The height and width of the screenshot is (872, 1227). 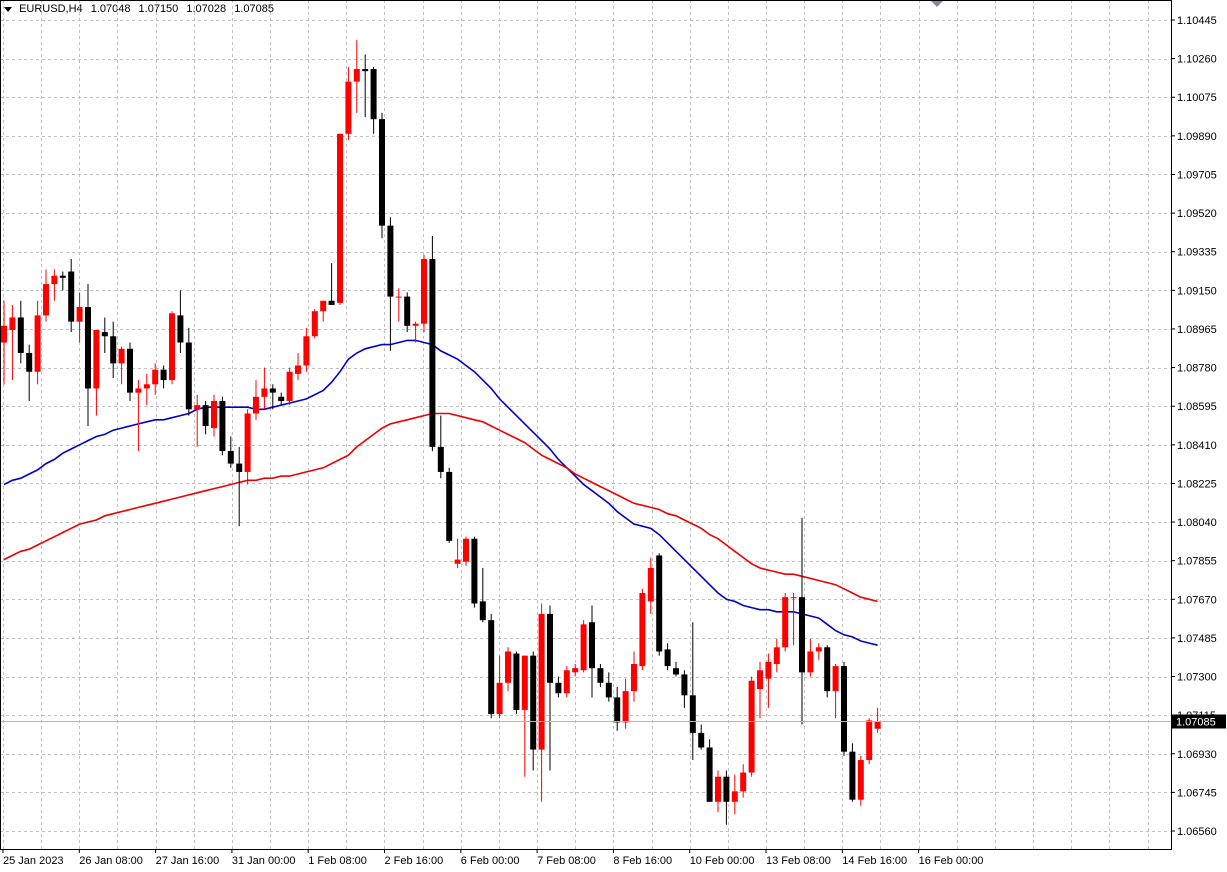 What do you see at coordinates (798, 861) in the screenshot?
I see `x-tick-label: 13 Feb 08:00` at bounding box center [798, 861].